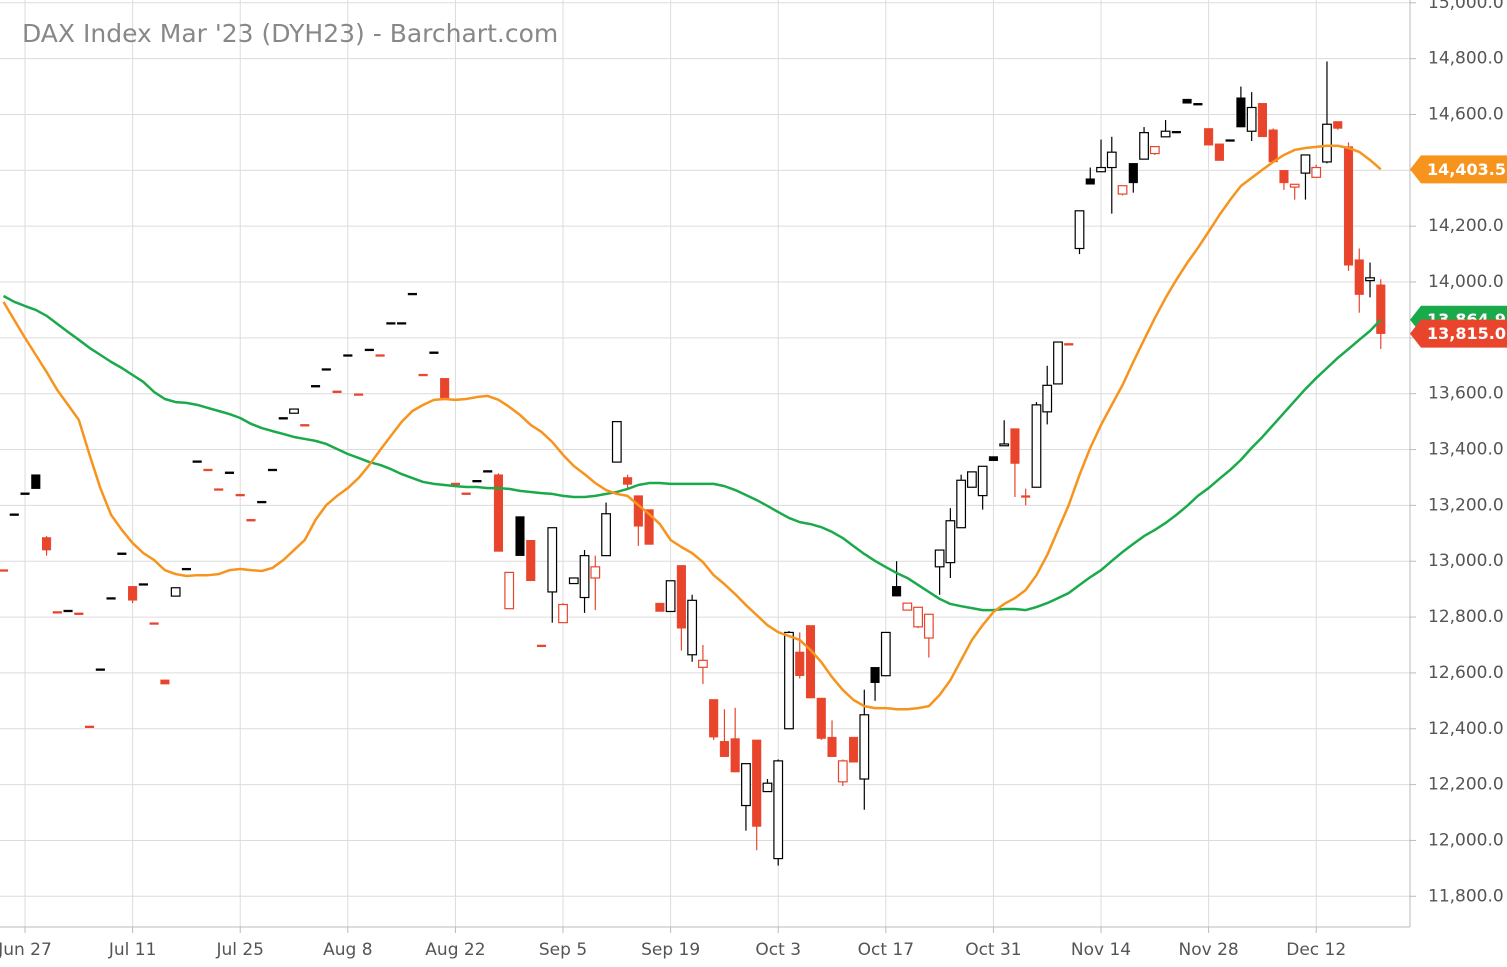 This screenshot has height=967, width=1507. I want to click on y-tick-label: 15,000.0, so click(1466, 6).